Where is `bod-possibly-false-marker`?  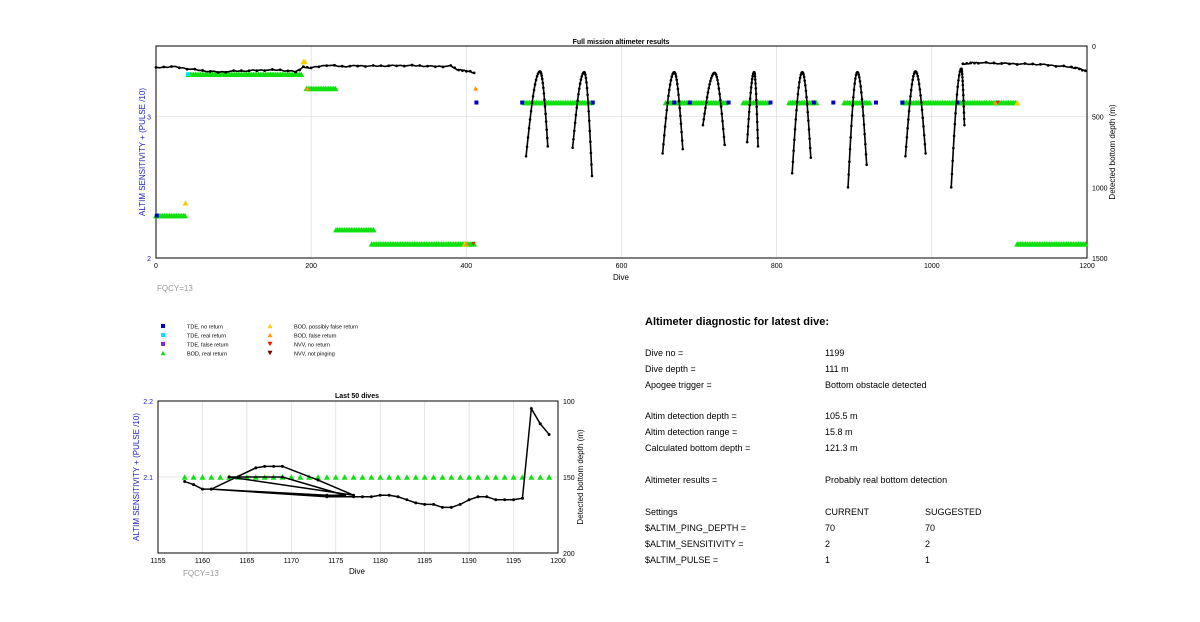 bod-possibly-false-marker is located at coordinates (304, 61).